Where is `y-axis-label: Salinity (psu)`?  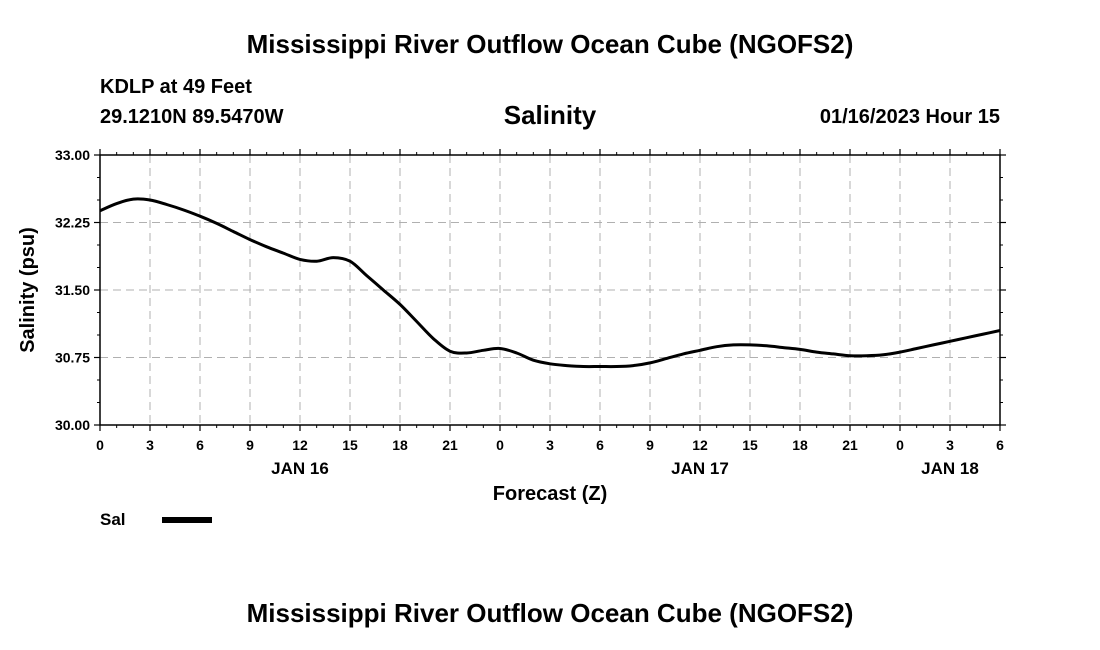 y-axis-label: Salinity (psu) is located at coordinates (28, 290).